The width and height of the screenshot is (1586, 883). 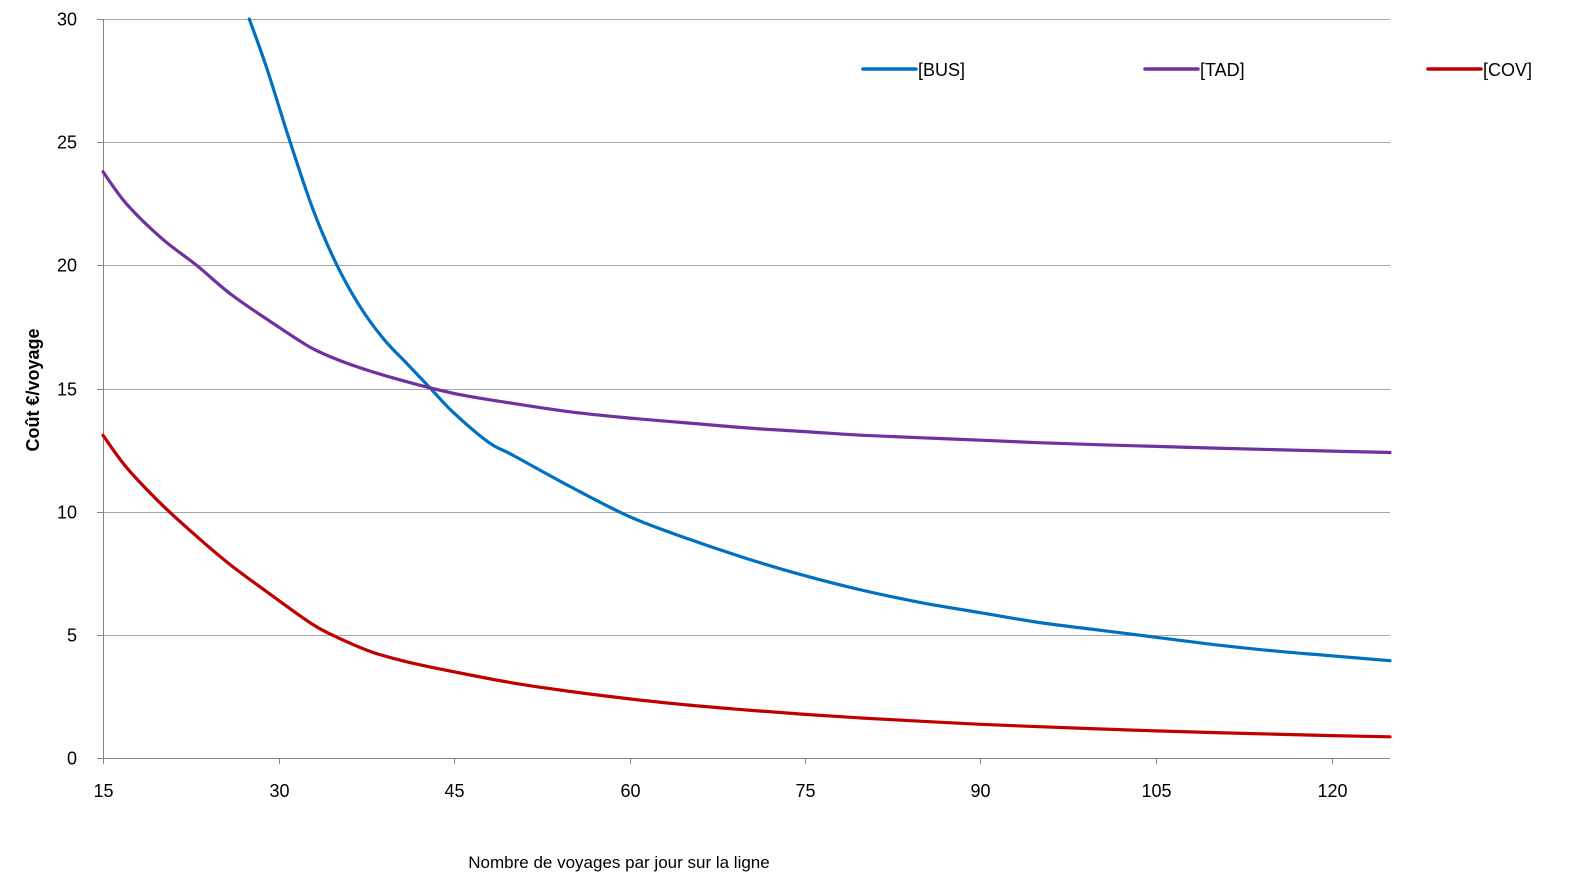 What do you see at coordinates (1507, 70) in the screenshot?
I see `legend-label-cov: [COV]` at bounding box center [1507, 70].